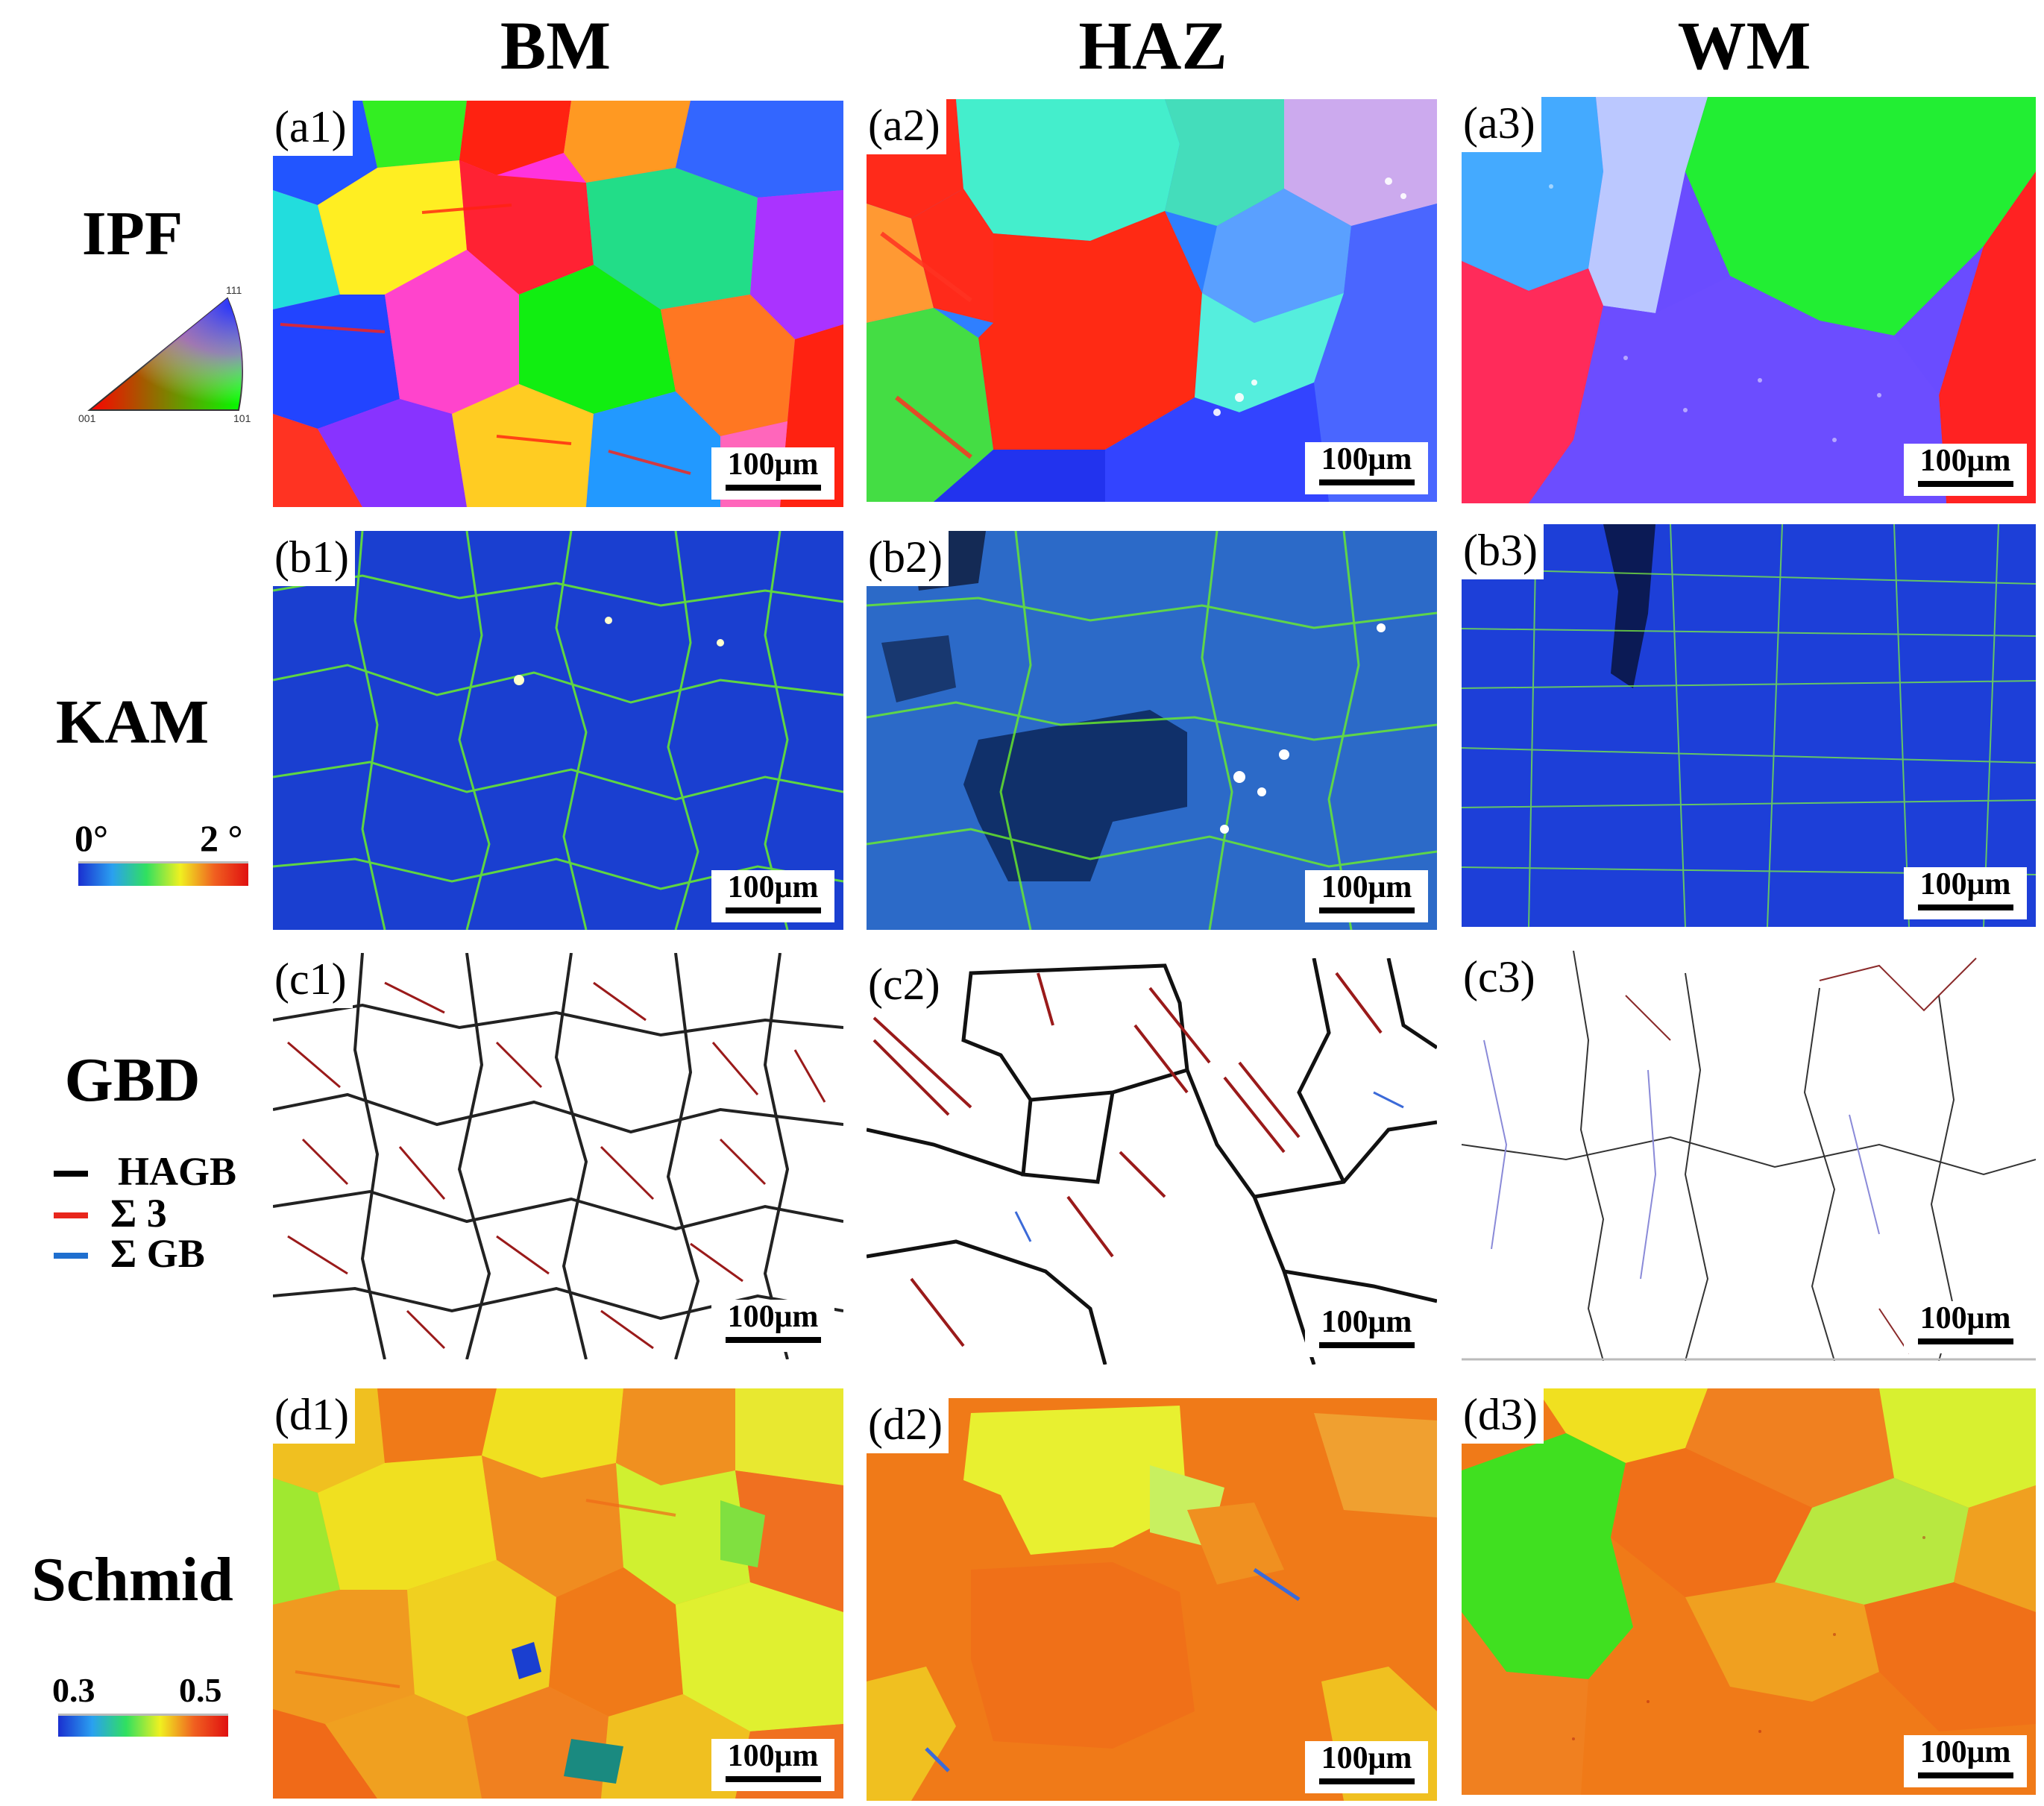 The height and width of the screenshot is (1806, 2044). I want to click on panel-label-c3: (c3), so click(1502, 978).